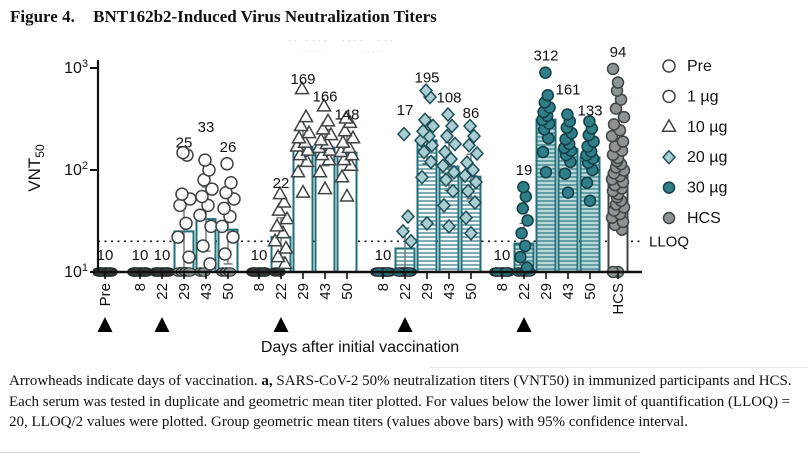 This screenshot has height=457, width=809. Describe the element at coordinates (360, 347) in the screenshot. I see `x-axis-label: Days after initial vaccination` at that location.